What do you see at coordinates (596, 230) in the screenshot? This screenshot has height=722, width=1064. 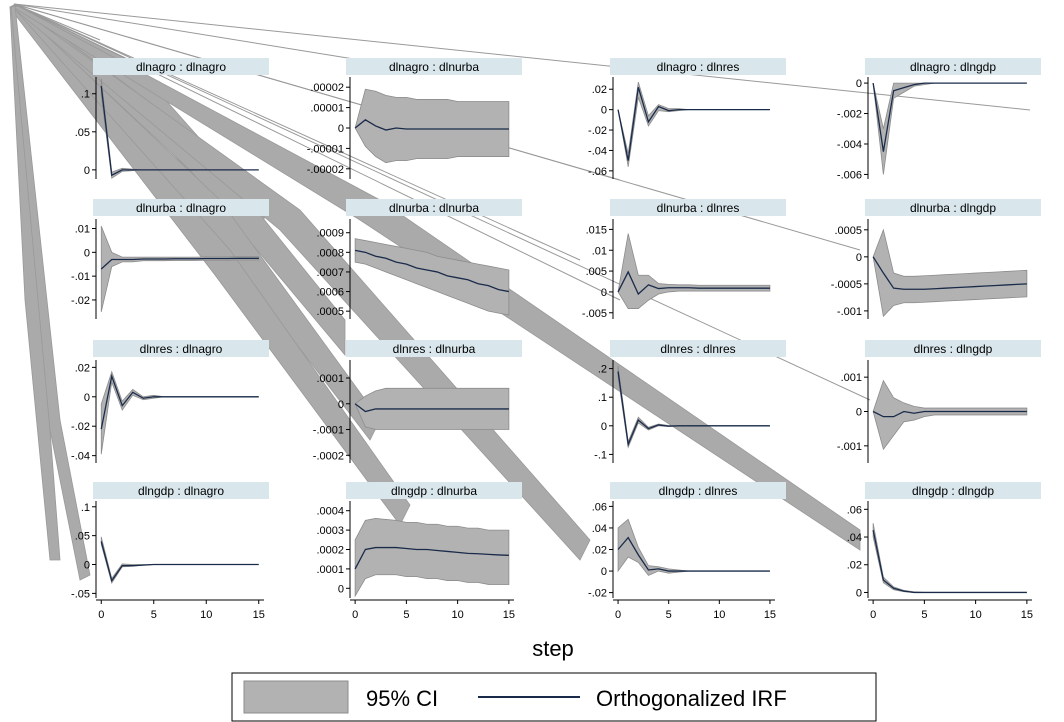 I see `y-tick-label: .015` at bounding box center [596, 230].